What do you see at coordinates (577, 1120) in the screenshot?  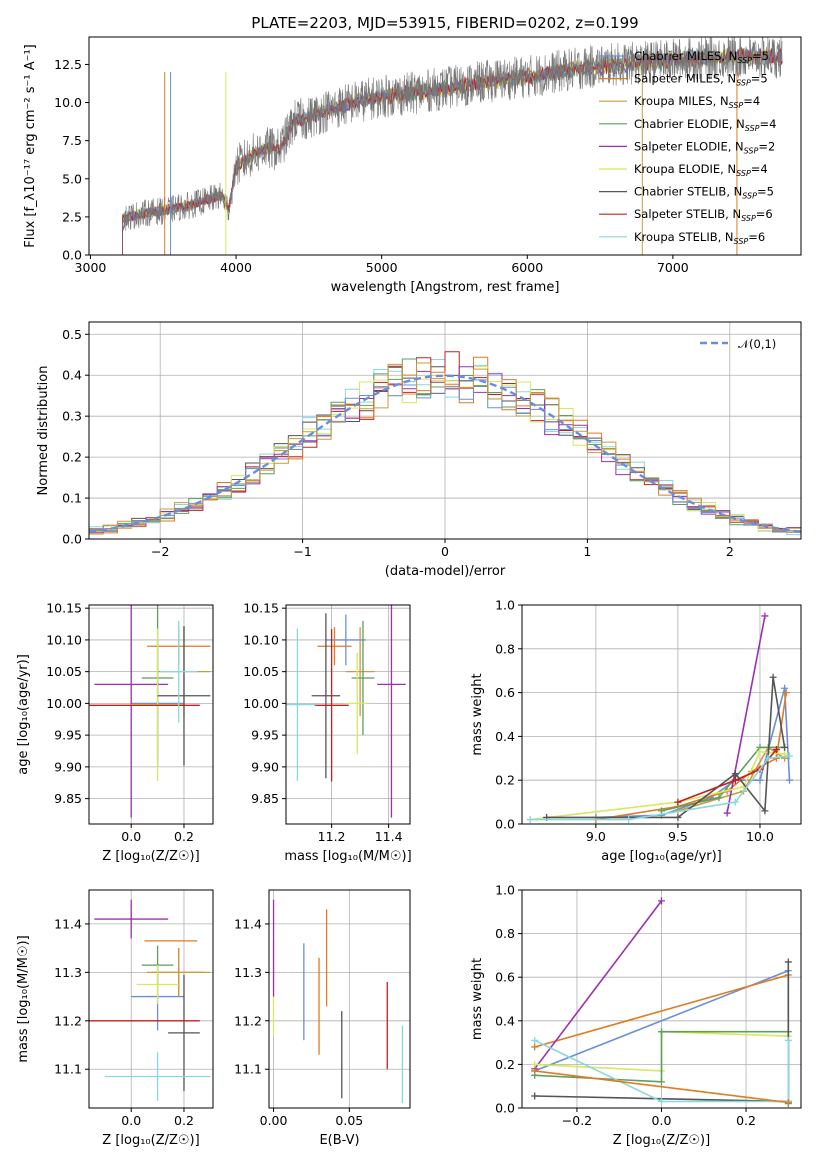 I see `x-tick-label: −0.2` at bounding box center [577, 1120].